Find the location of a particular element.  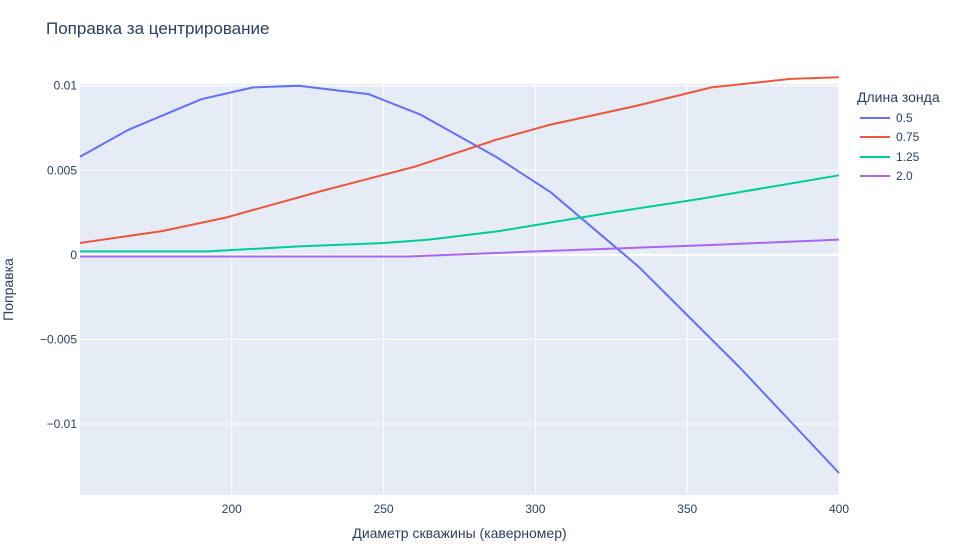

legend-item-1.25: 1.25 is located at coordinates (898, 157).